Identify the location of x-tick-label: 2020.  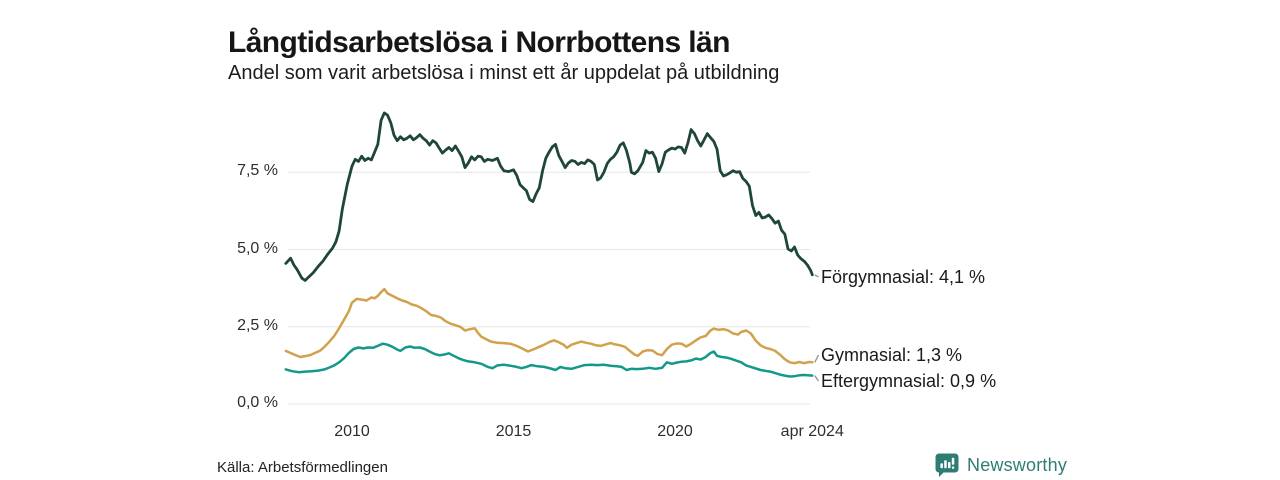
(675, 431).